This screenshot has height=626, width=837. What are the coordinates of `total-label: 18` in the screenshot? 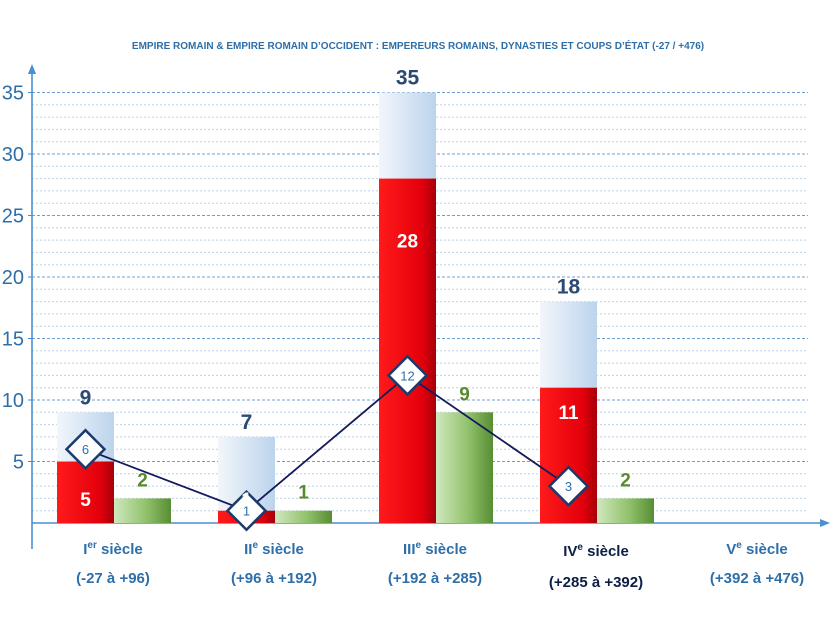 It's located at (569, 287).